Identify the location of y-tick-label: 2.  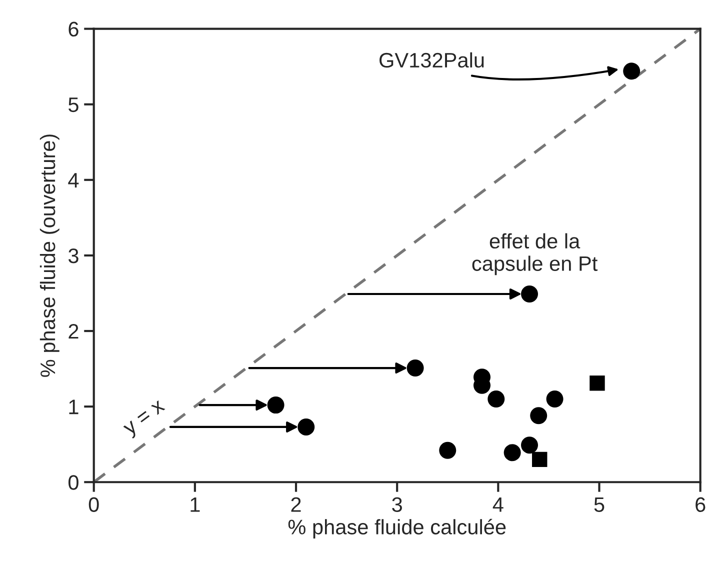
(73, 331).